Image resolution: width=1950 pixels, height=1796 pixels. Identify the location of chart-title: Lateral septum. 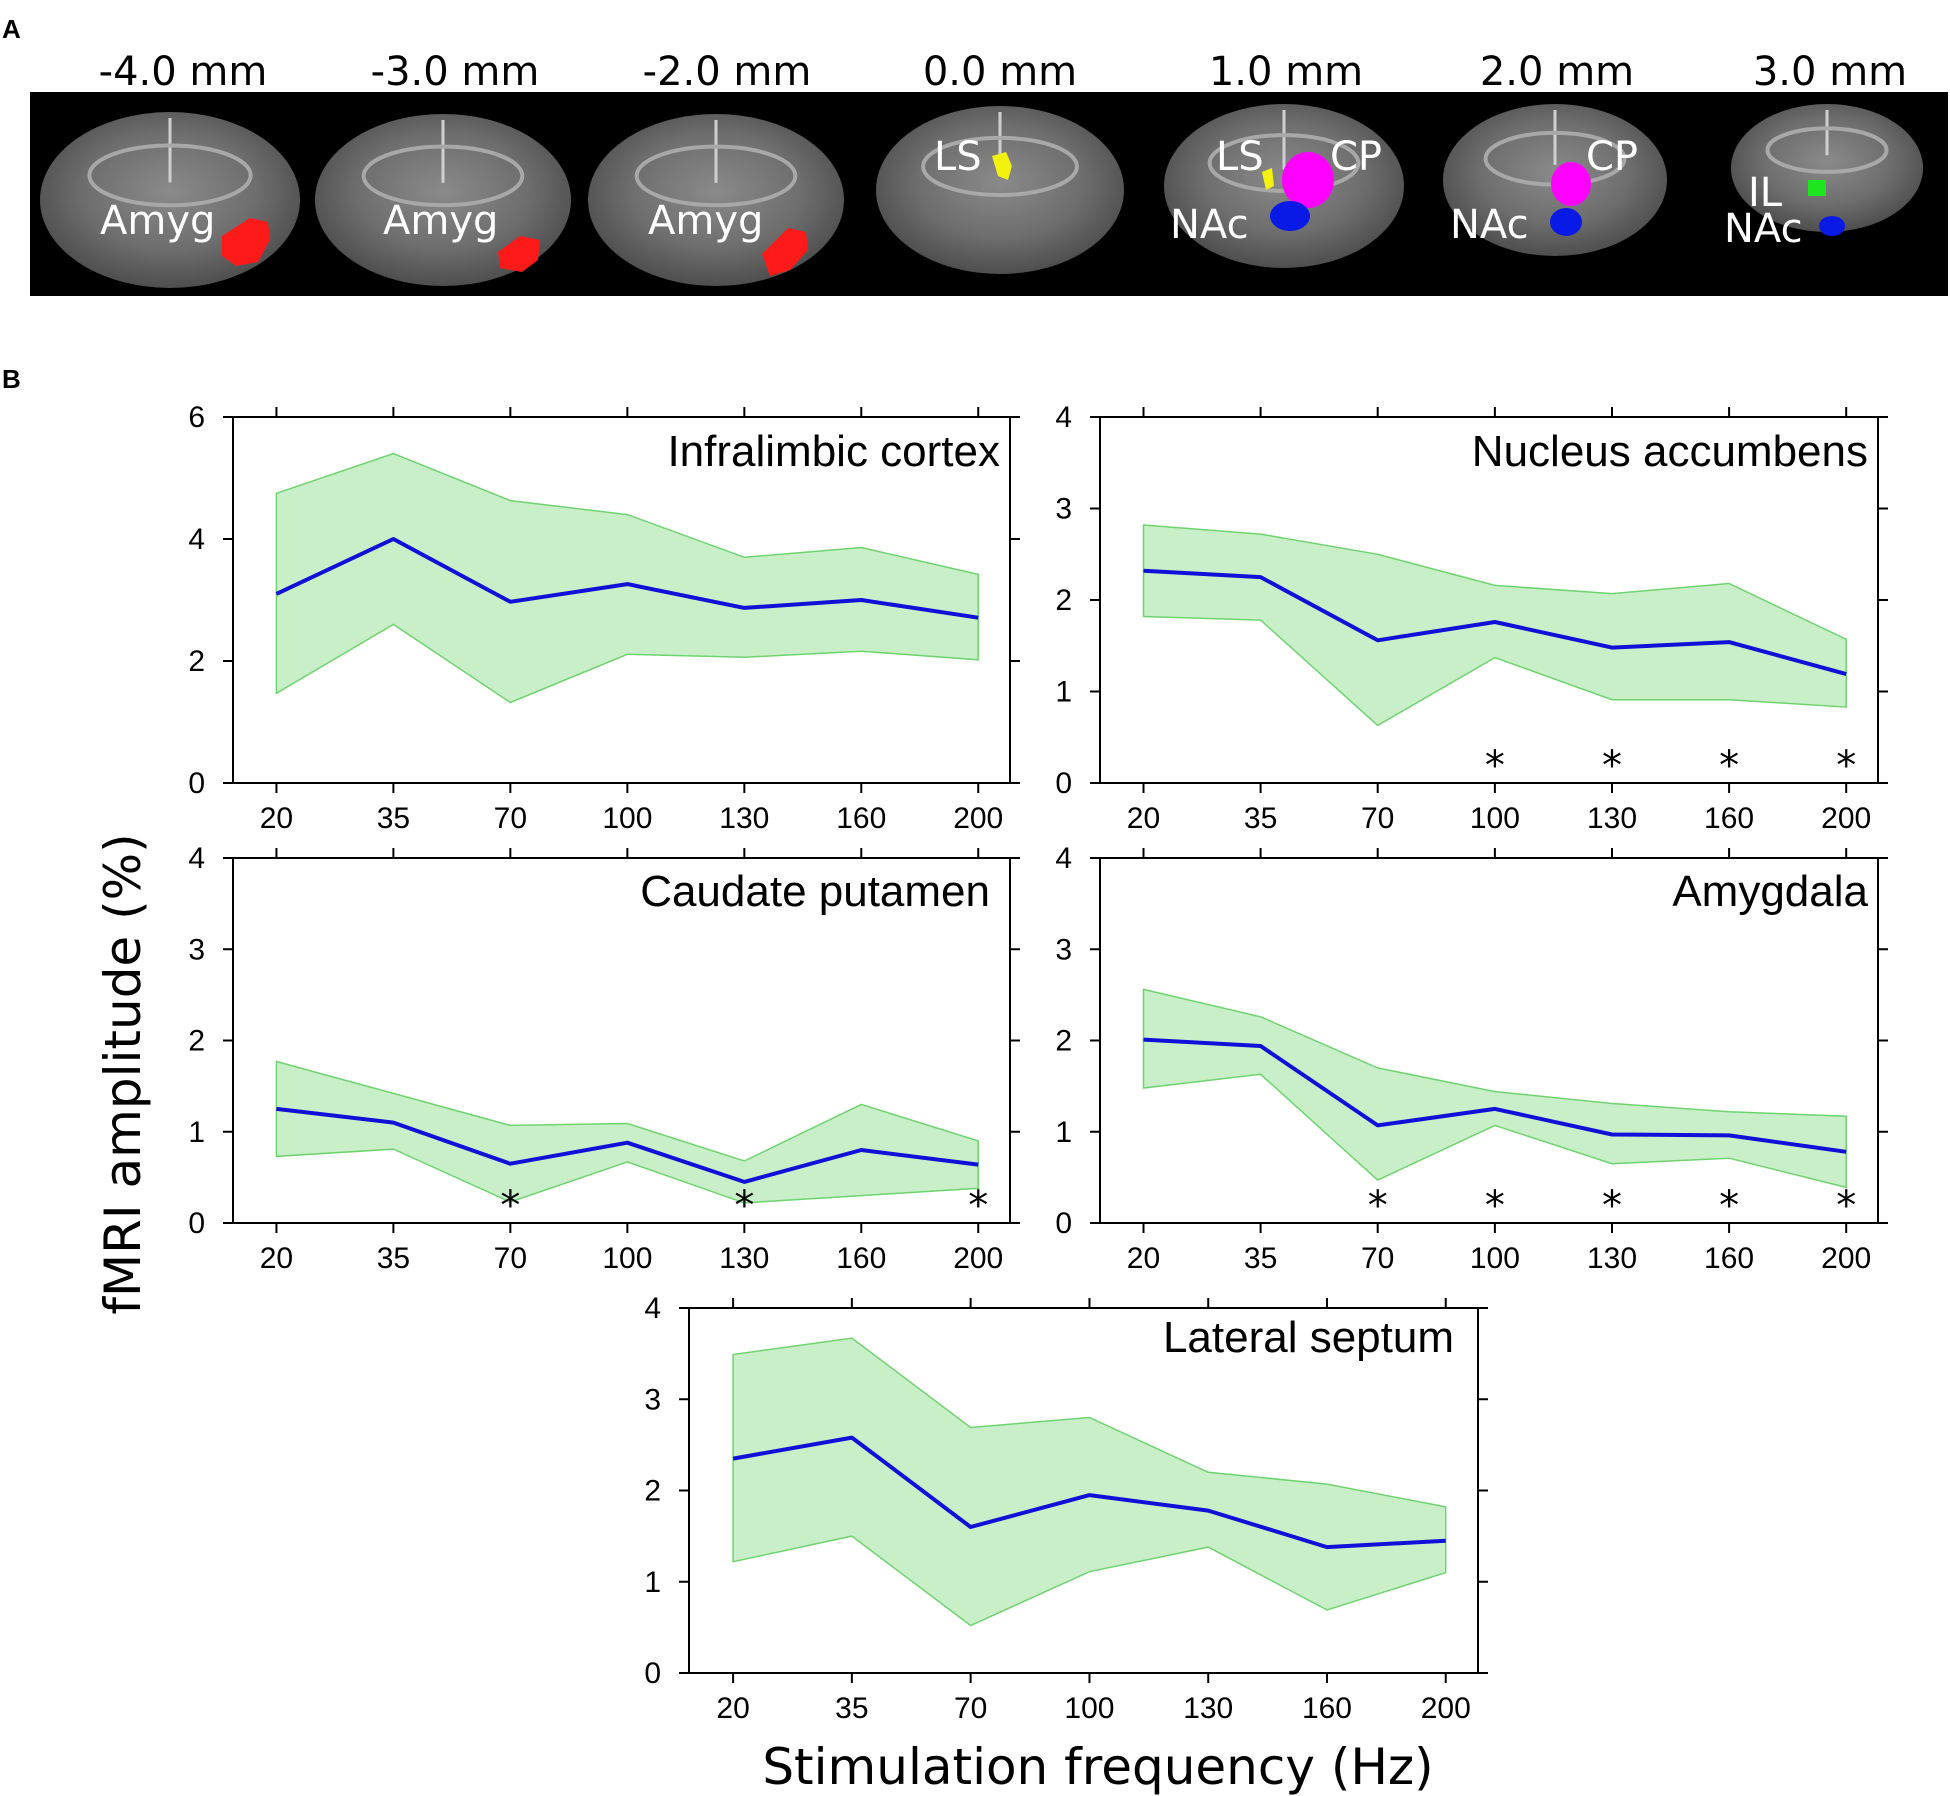
(1308, 1337).